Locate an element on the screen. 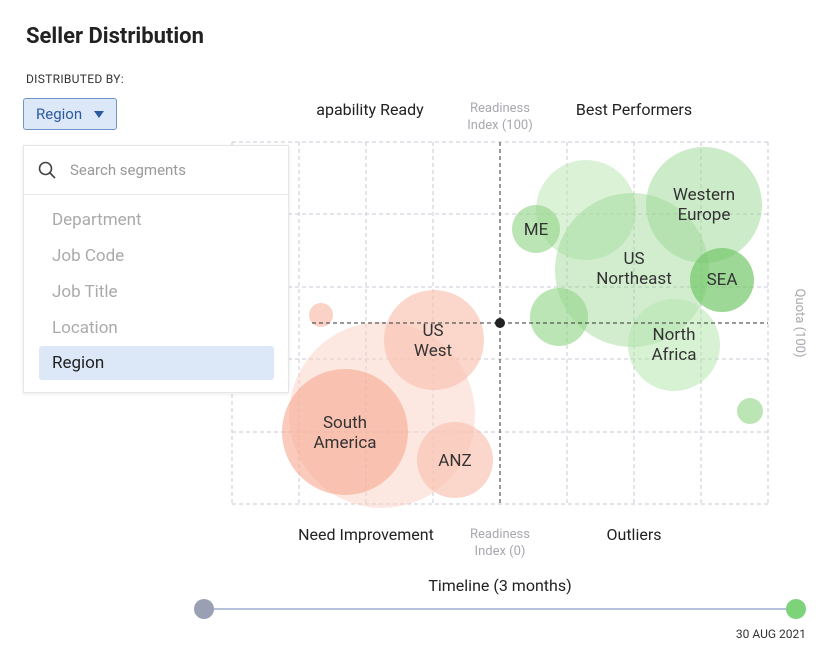  axis-label: Index (100) is located at coordinates (500, 125).